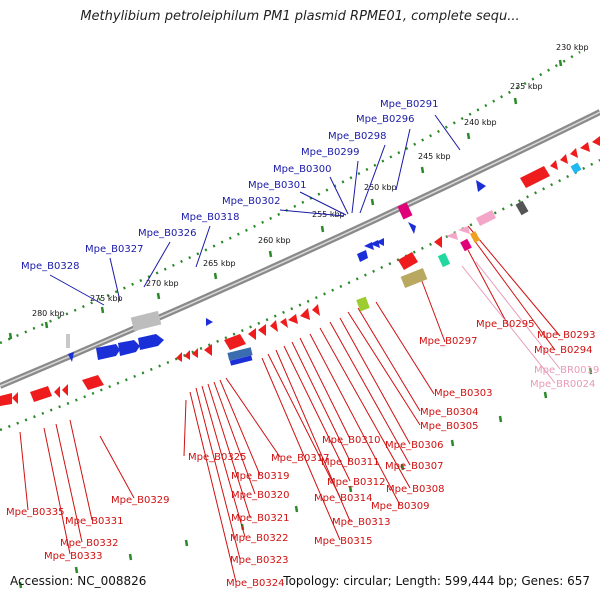  I want to click on gene-label: Mpe_B0294, so click(563, 350).